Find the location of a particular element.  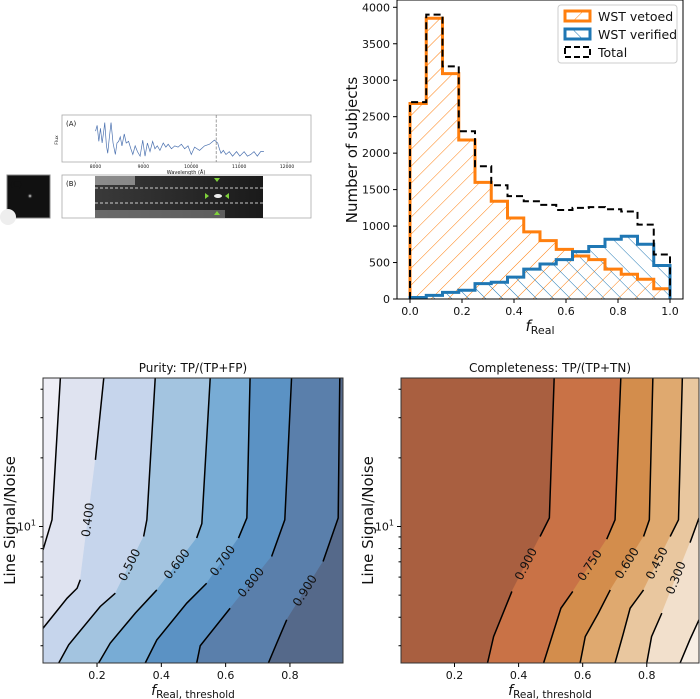

completeness-ytick-label: 101 is located at coordinates (384, 526).